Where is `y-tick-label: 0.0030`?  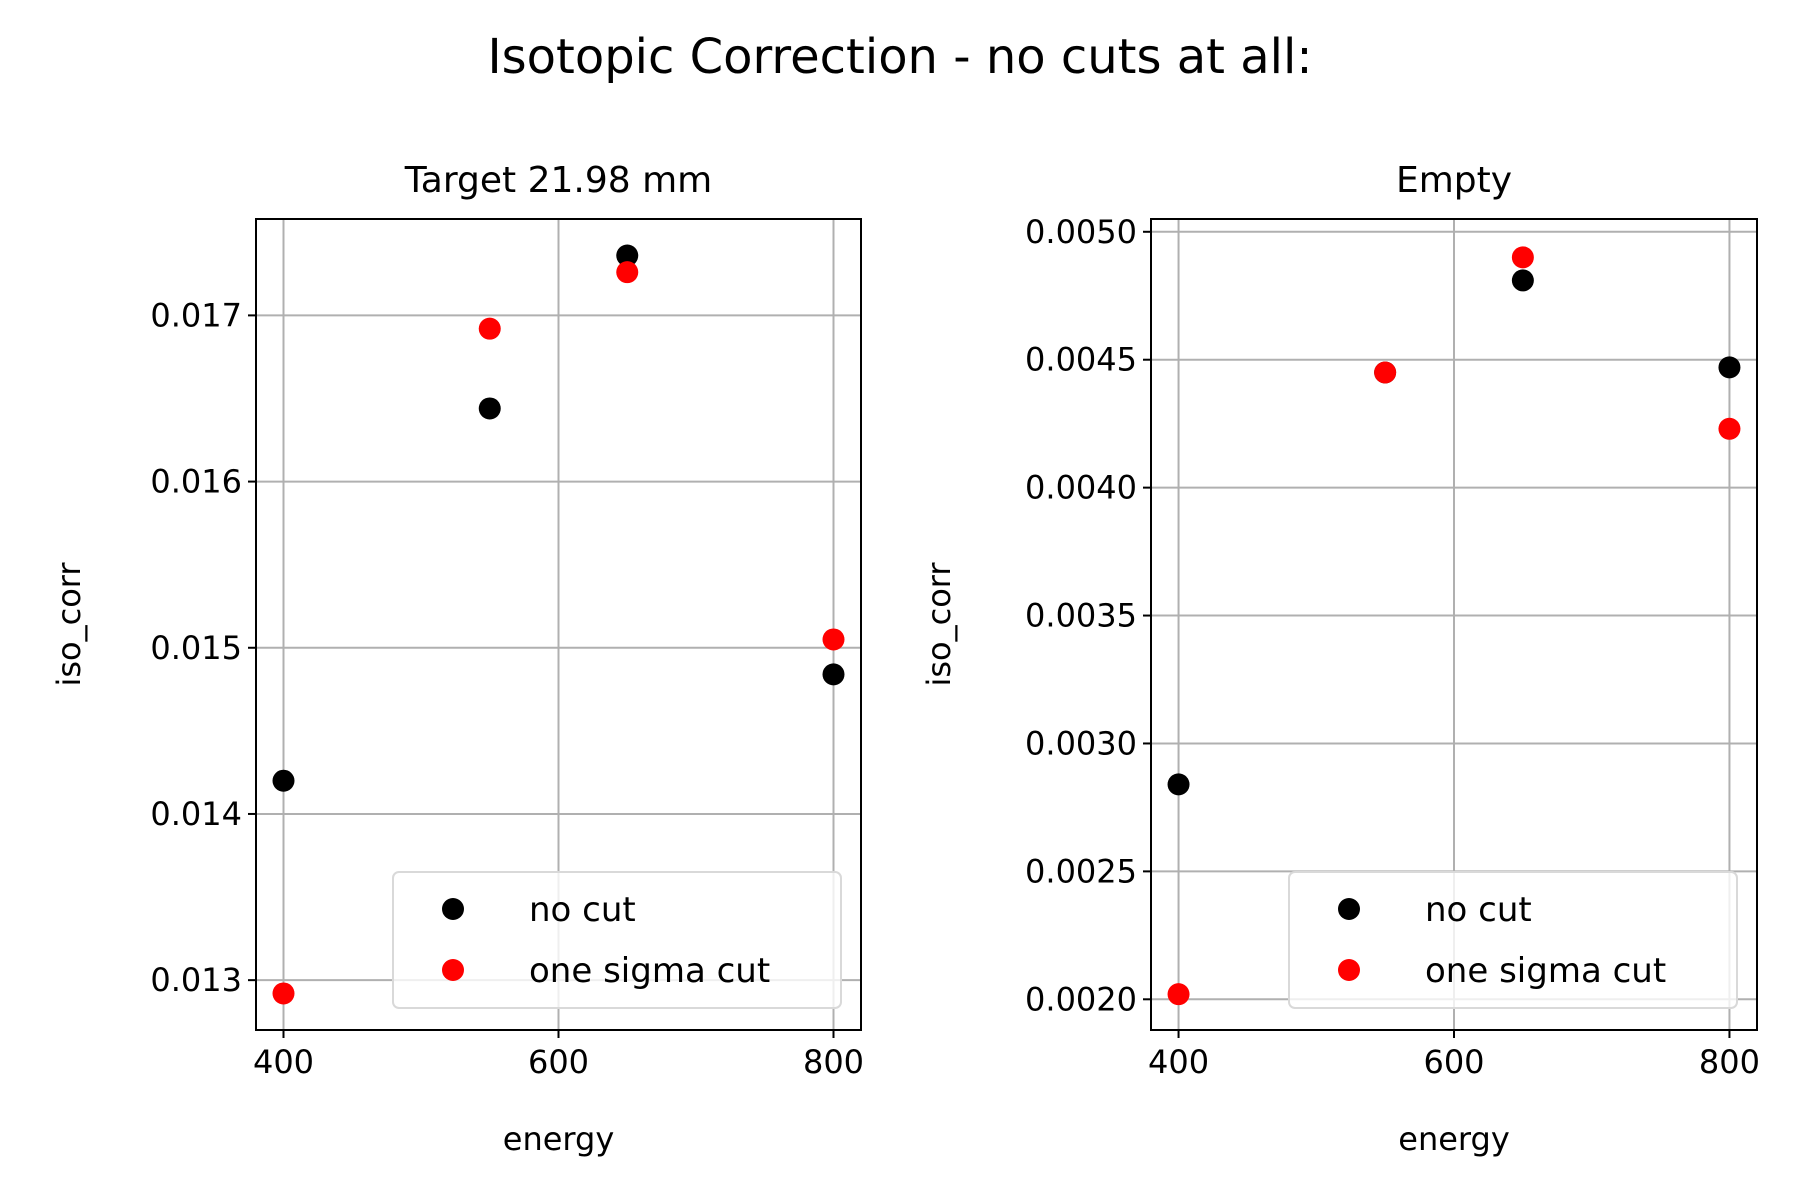 y-tick-label: 0.0030 is located at coordinates (1081, 743).